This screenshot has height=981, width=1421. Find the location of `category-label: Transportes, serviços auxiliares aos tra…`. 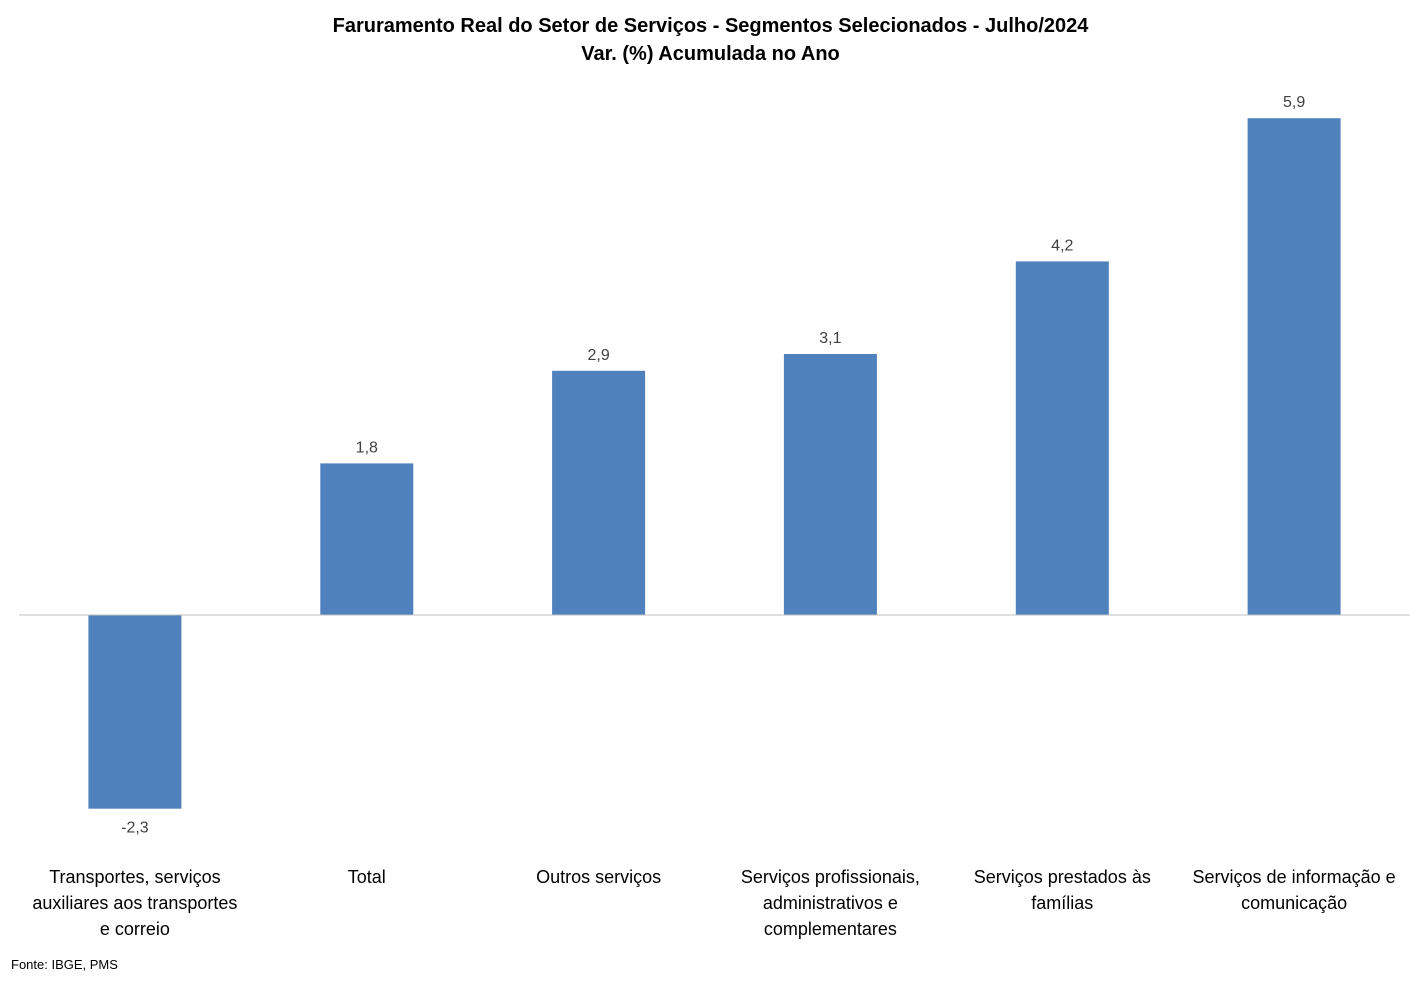

category-label: Transportes, serviços auxiliares aos tra… is located at coordinates (135, 903).